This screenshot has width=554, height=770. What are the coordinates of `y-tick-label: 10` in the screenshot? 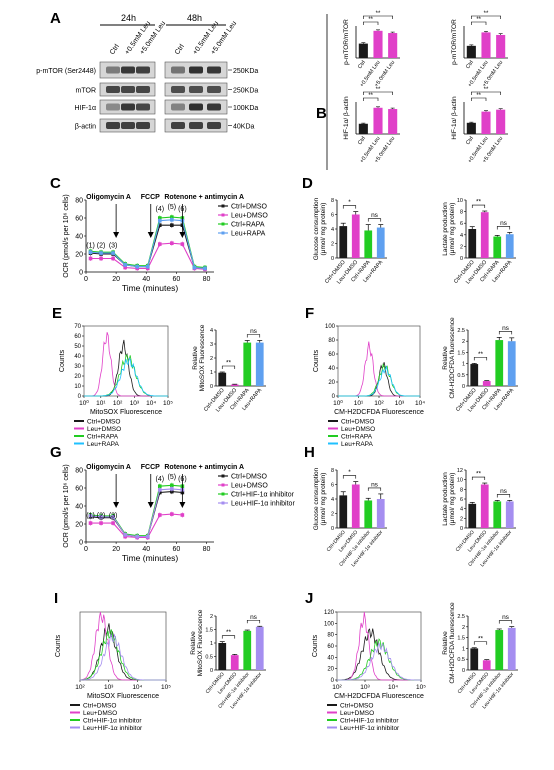 It's located at (460, 481).